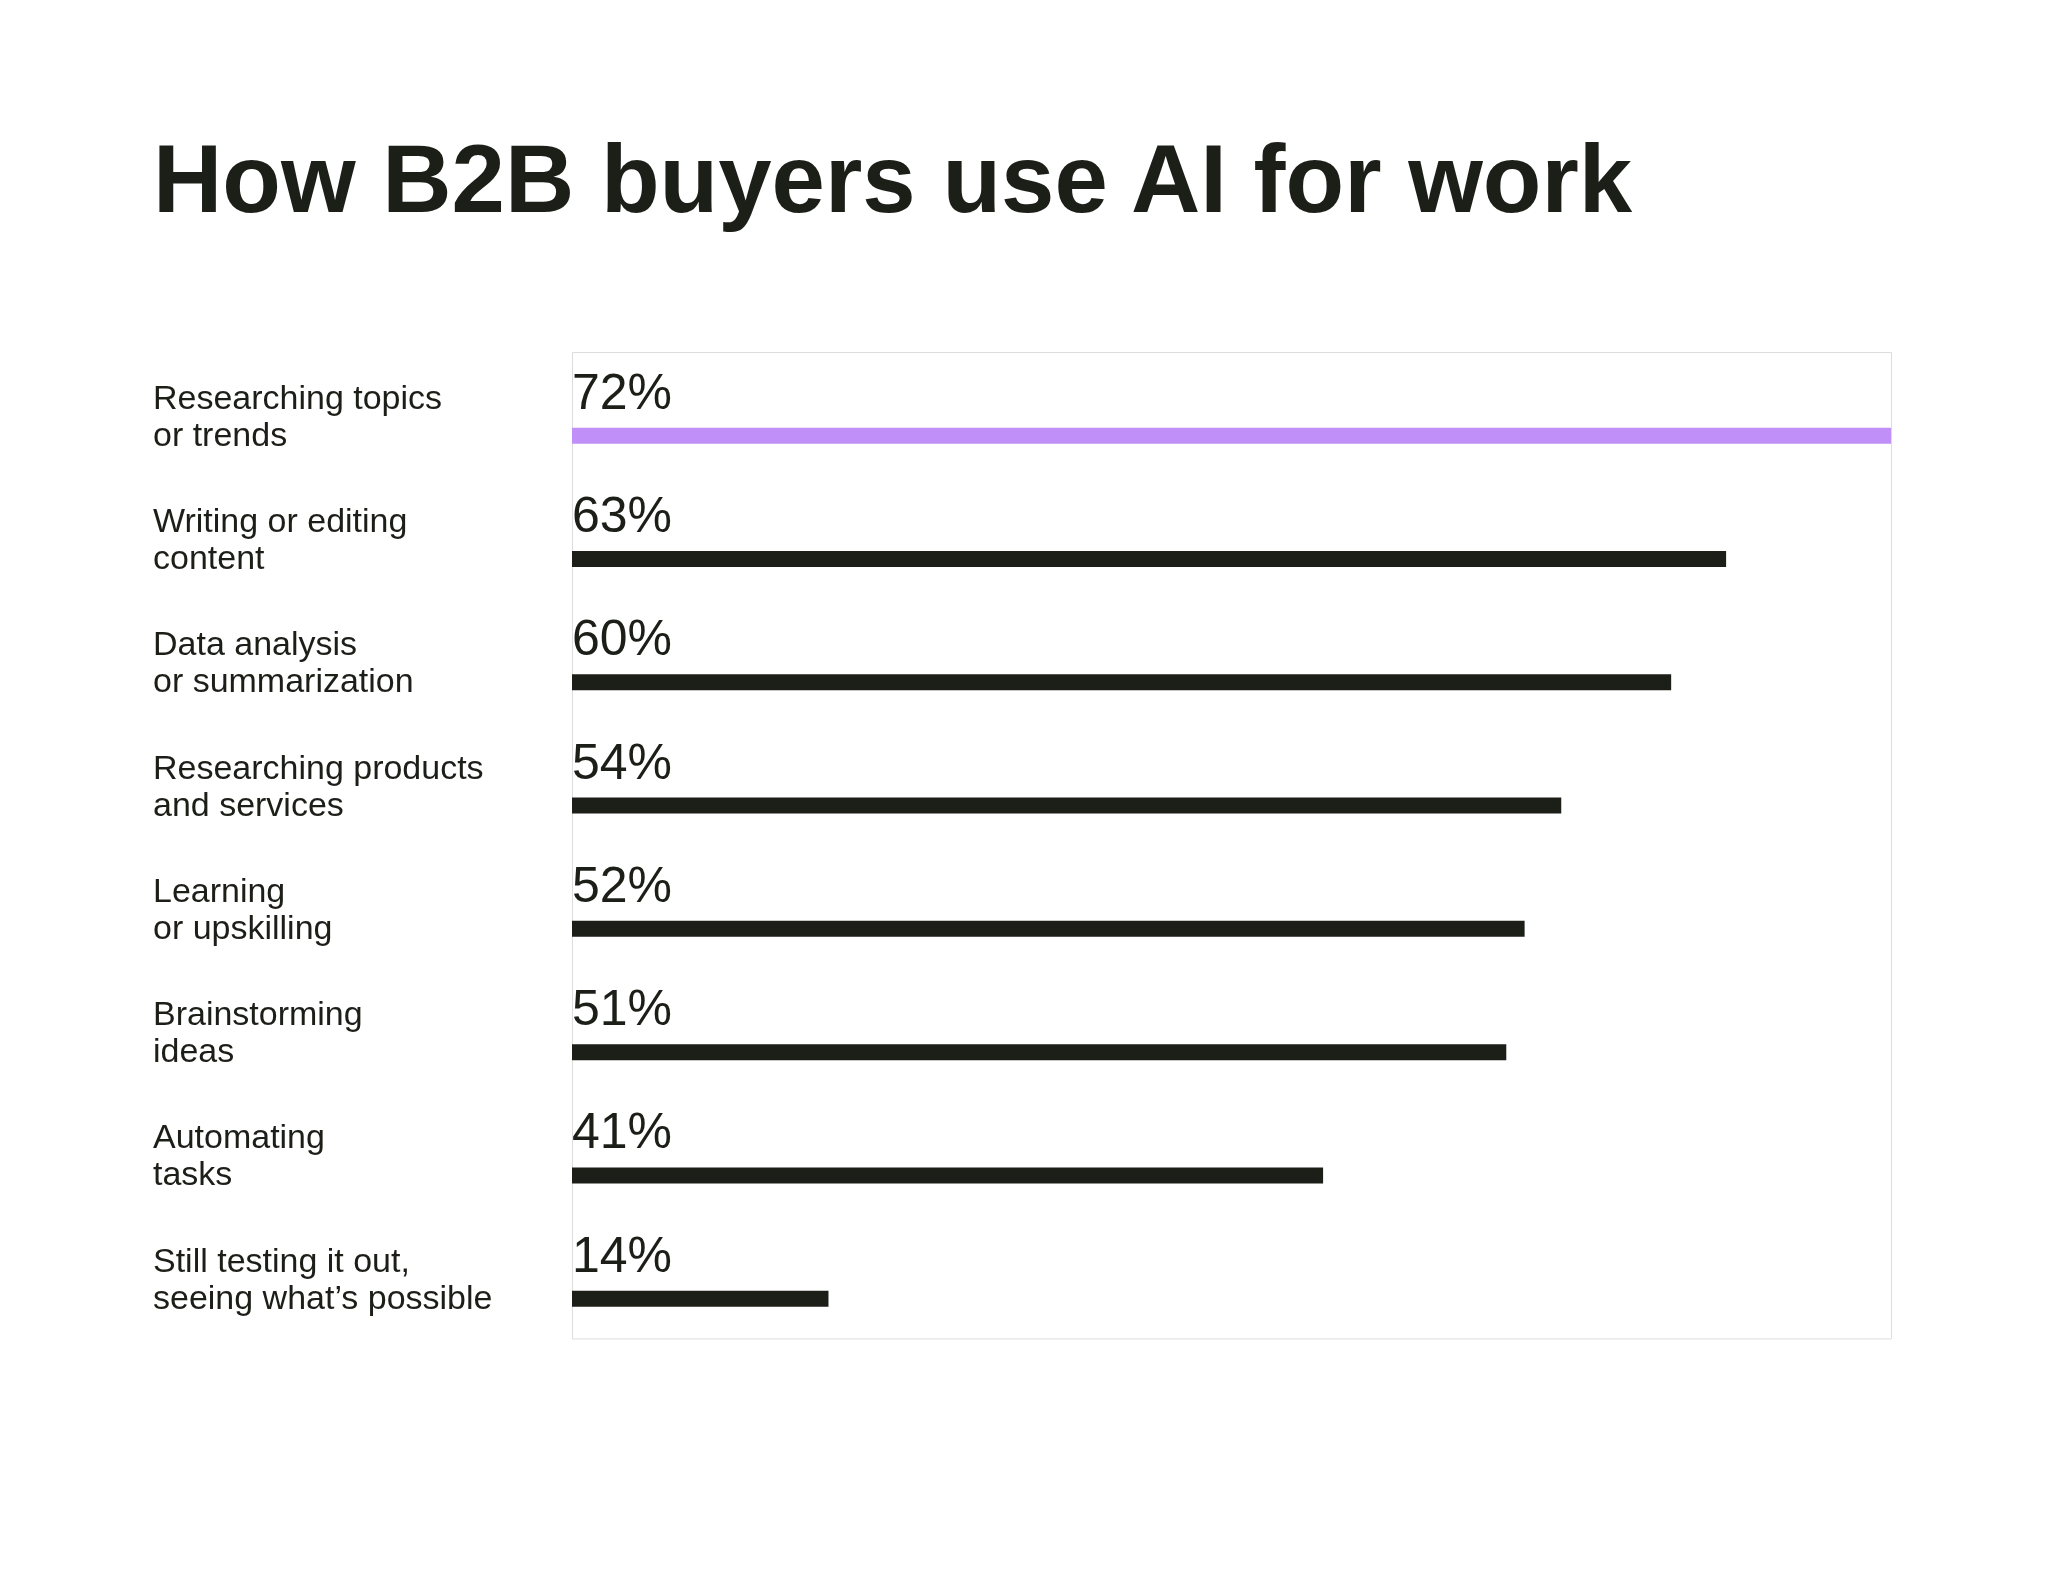  I want to click on data-label: 63%, so click(622, 514).